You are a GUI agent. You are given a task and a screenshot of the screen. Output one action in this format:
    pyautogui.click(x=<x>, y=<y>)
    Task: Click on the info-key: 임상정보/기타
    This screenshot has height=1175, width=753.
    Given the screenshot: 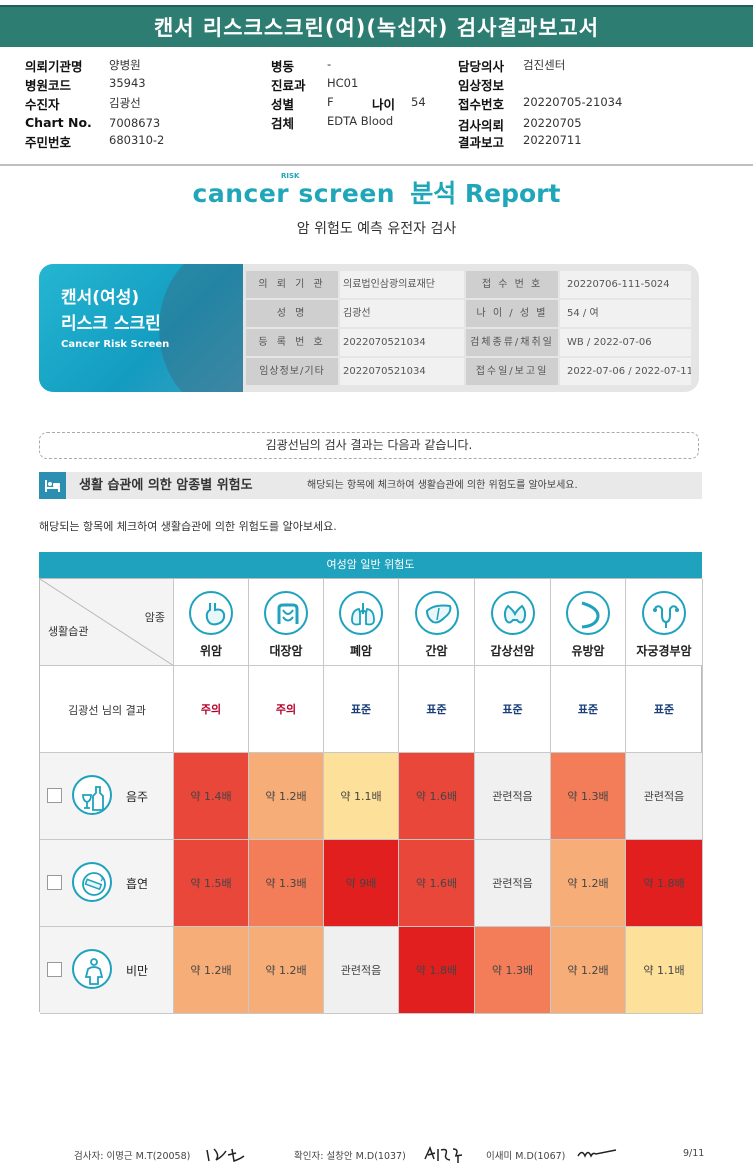 What is the action you would take?
    pyautogui.click(x=292, y=371)
    